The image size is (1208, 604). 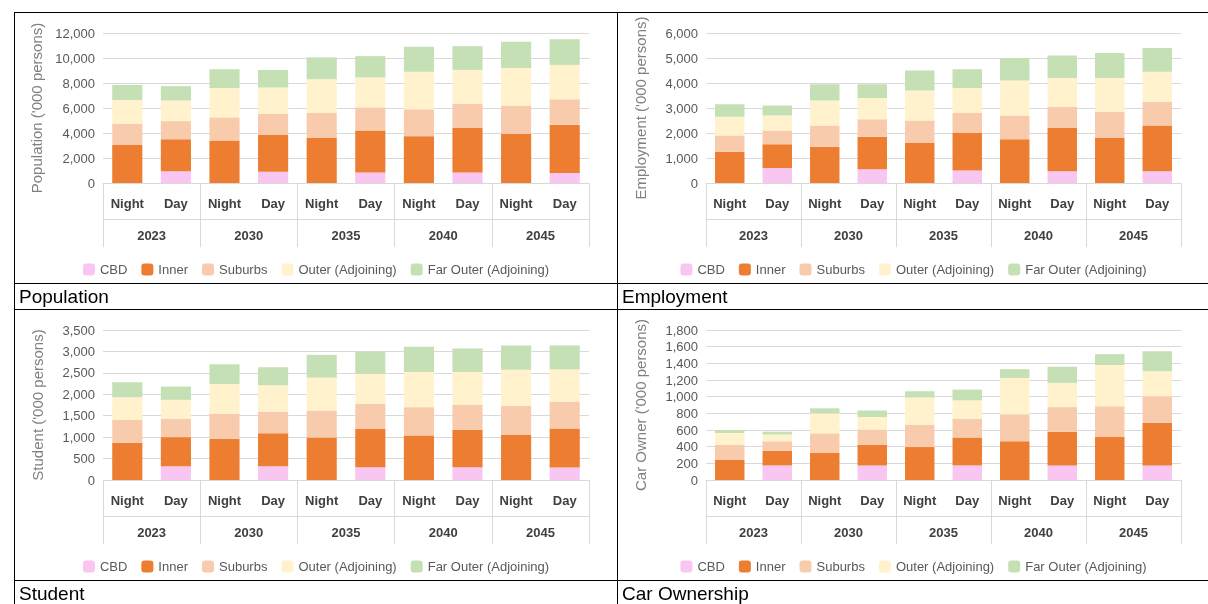 I want to click on y-tick-label: 600, so click(x=687, y=430).